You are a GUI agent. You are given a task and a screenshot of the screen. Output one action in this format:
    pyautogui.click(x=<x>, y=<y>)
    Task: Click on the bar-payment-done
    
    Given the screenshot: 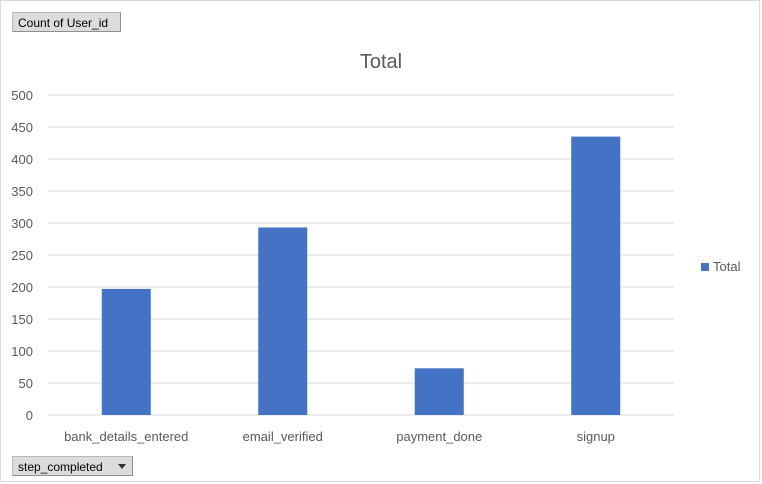 What is the action you would take?
    pyautogui.click(x=439, y=391)
    